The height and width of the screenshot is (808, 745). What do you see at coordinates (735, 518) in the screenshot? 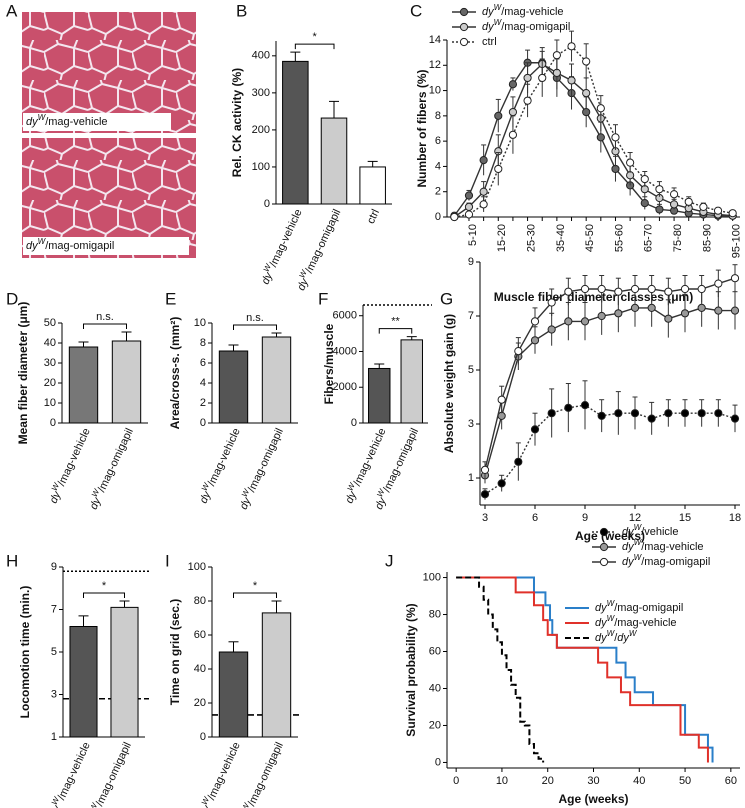
I see `x-tick-label: 18` at bounding box center [735, 518].